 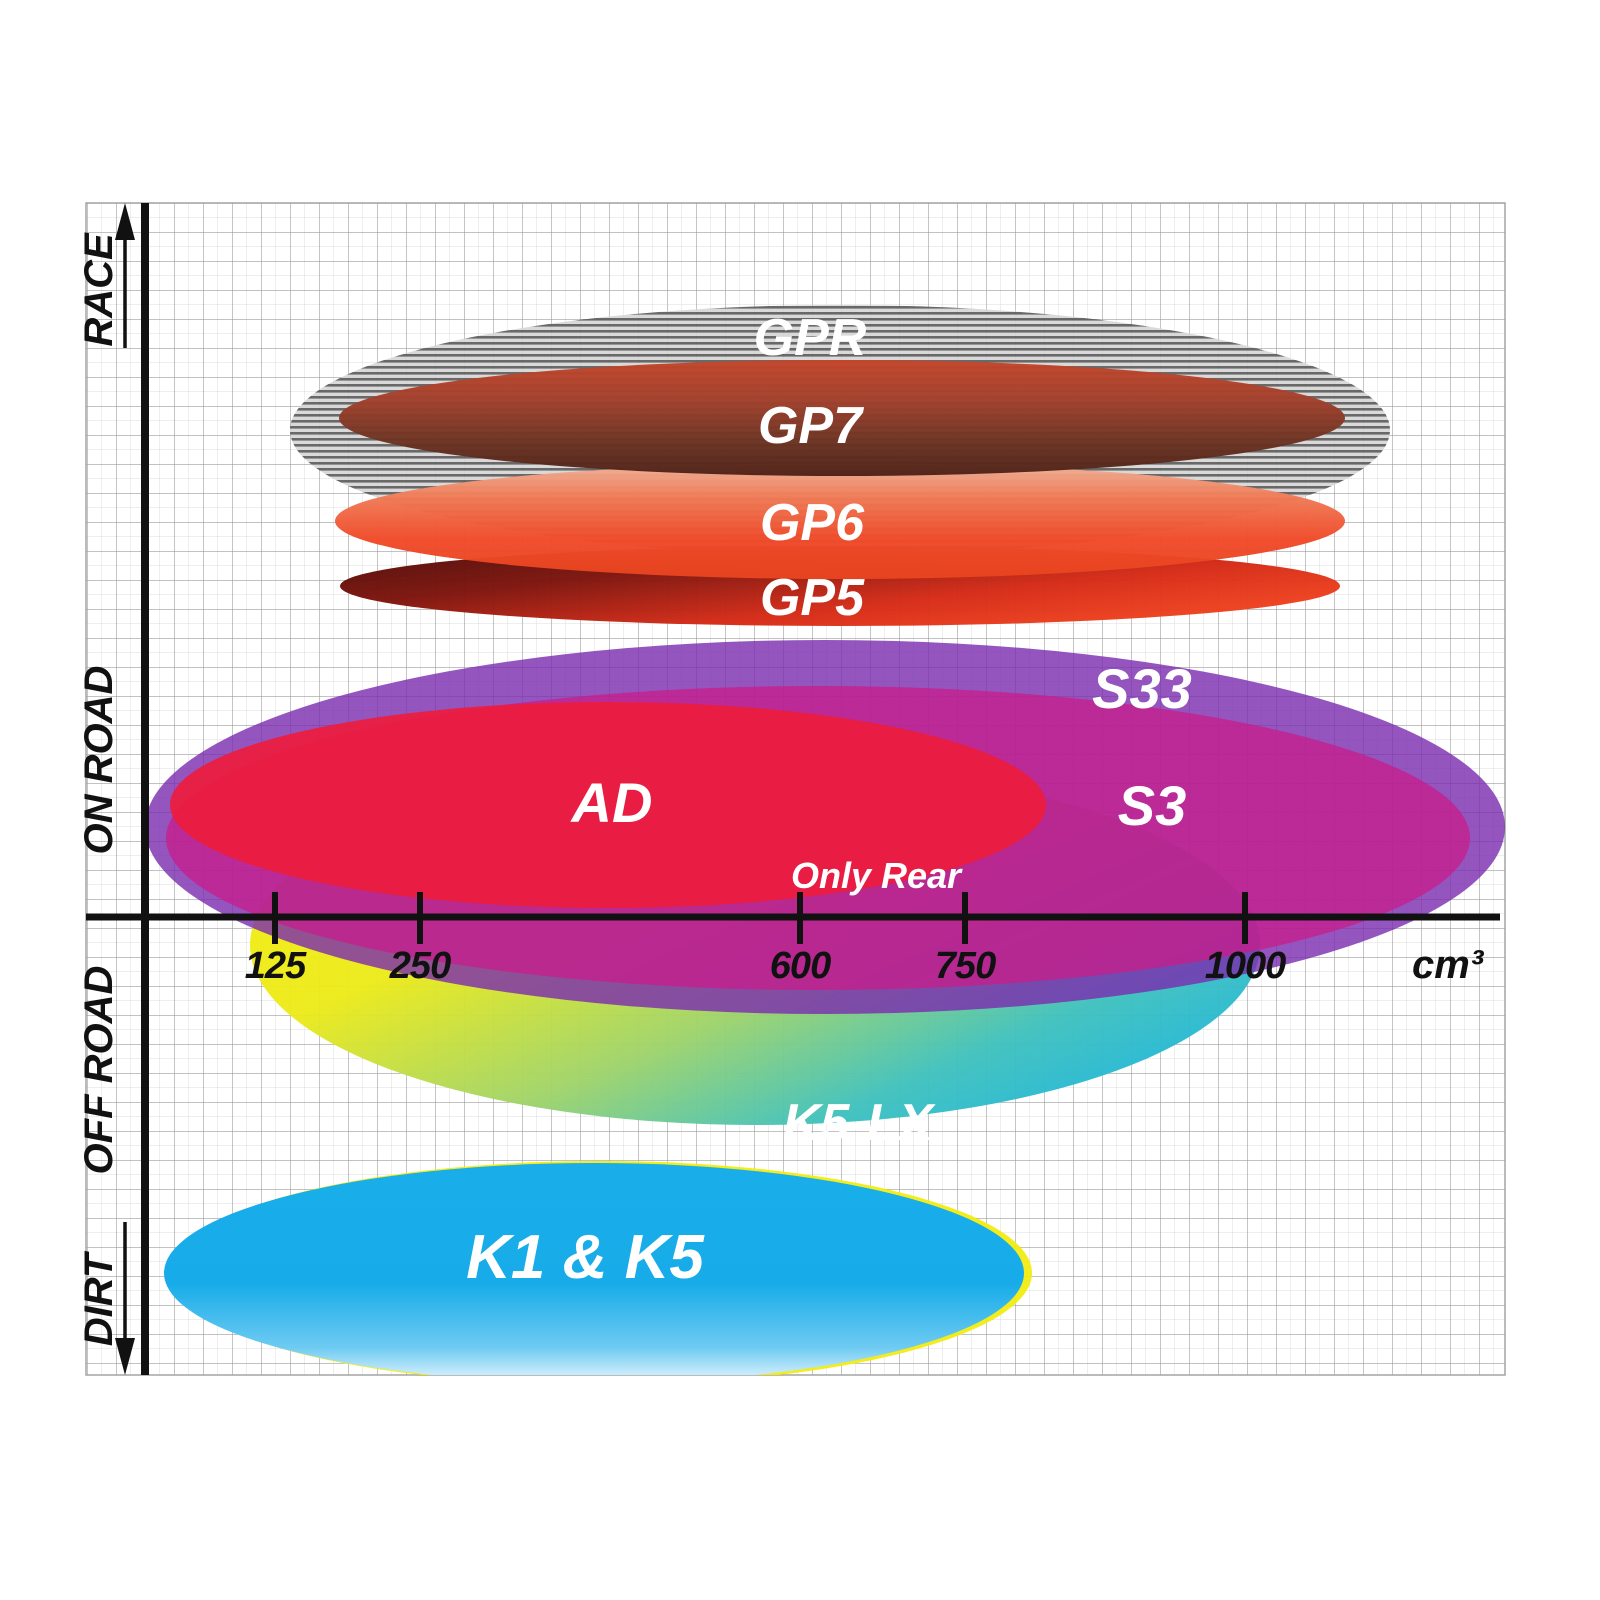 I want to click on x-tick-label-250: 250, so click(x=420, y=966).